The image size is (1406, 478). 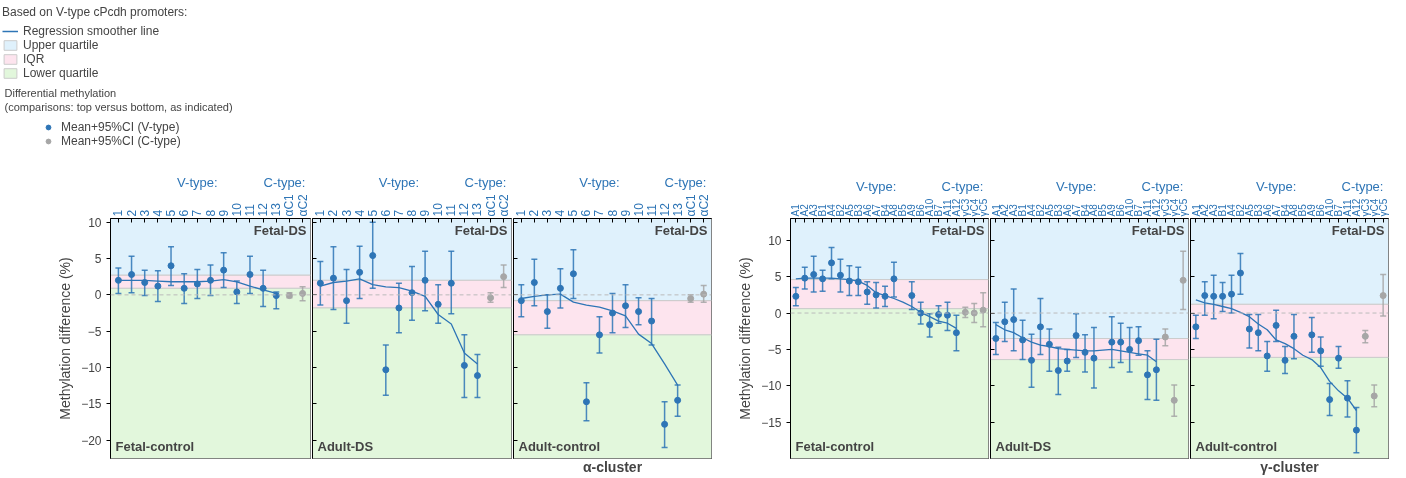 I want to click on x-axis-title: α-cluster, so click(x=612, y=466).